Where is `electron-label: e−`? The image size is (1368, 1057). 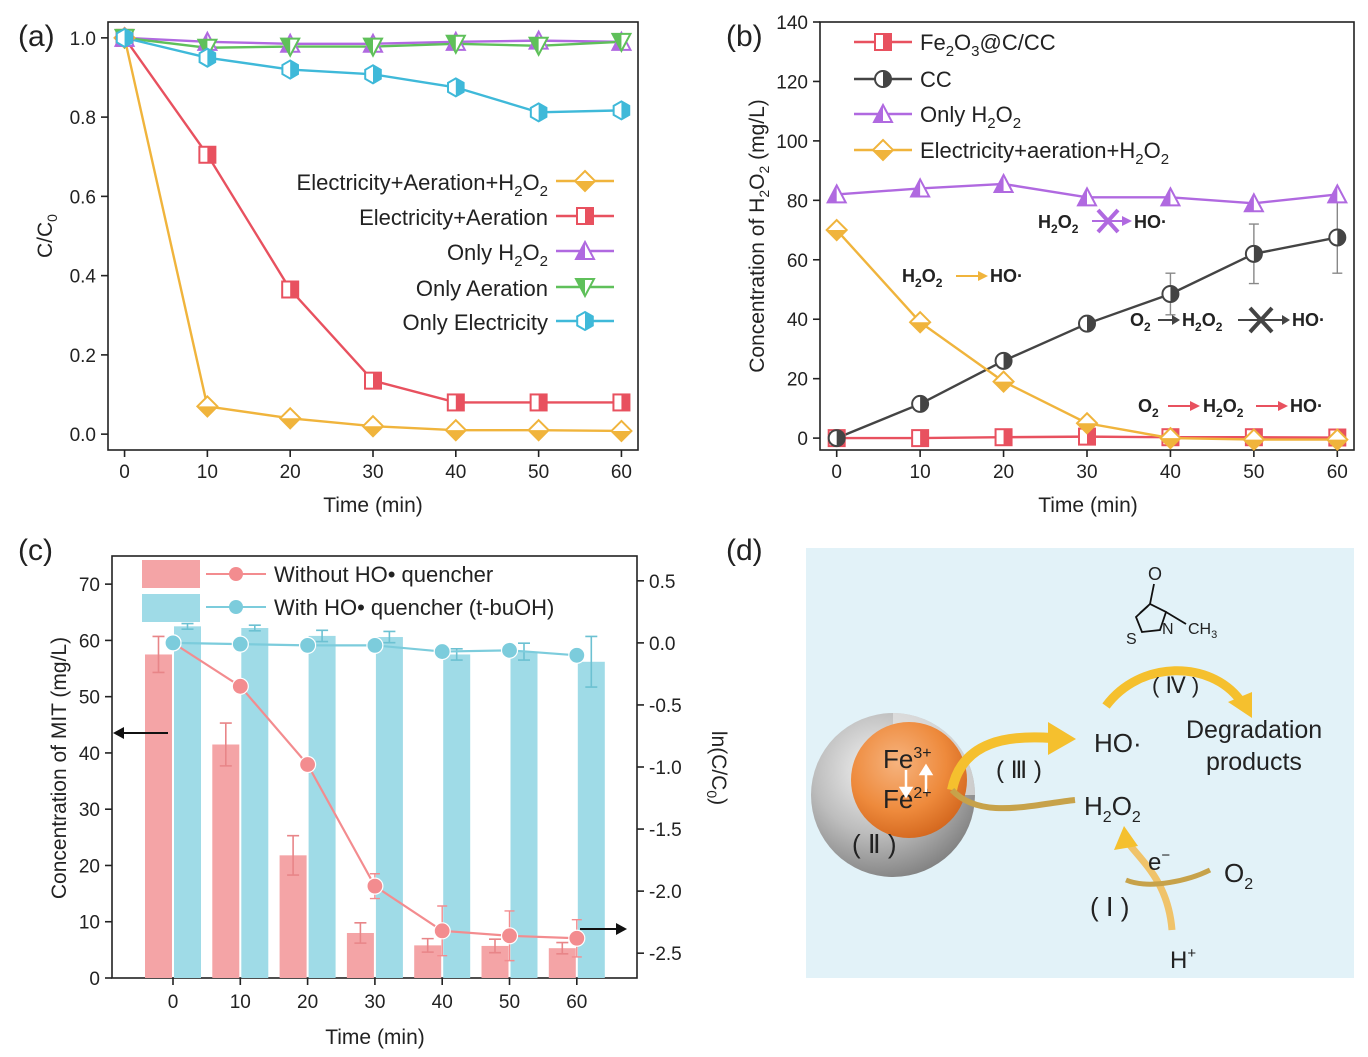
electron-label: e− is located at coordinates (1159, 861).